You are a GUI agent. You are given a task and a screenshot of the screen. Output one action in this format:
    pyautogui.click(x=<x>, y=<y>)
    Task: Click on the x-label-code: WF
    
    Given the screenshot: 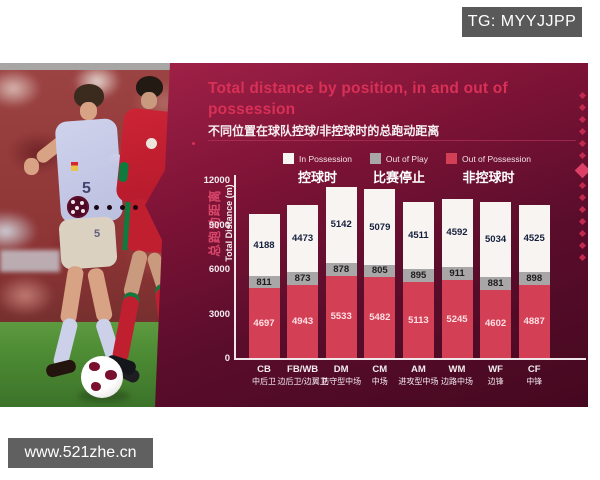 What is the action you would take?
    pyautogui.click(x=495, y=369)
    